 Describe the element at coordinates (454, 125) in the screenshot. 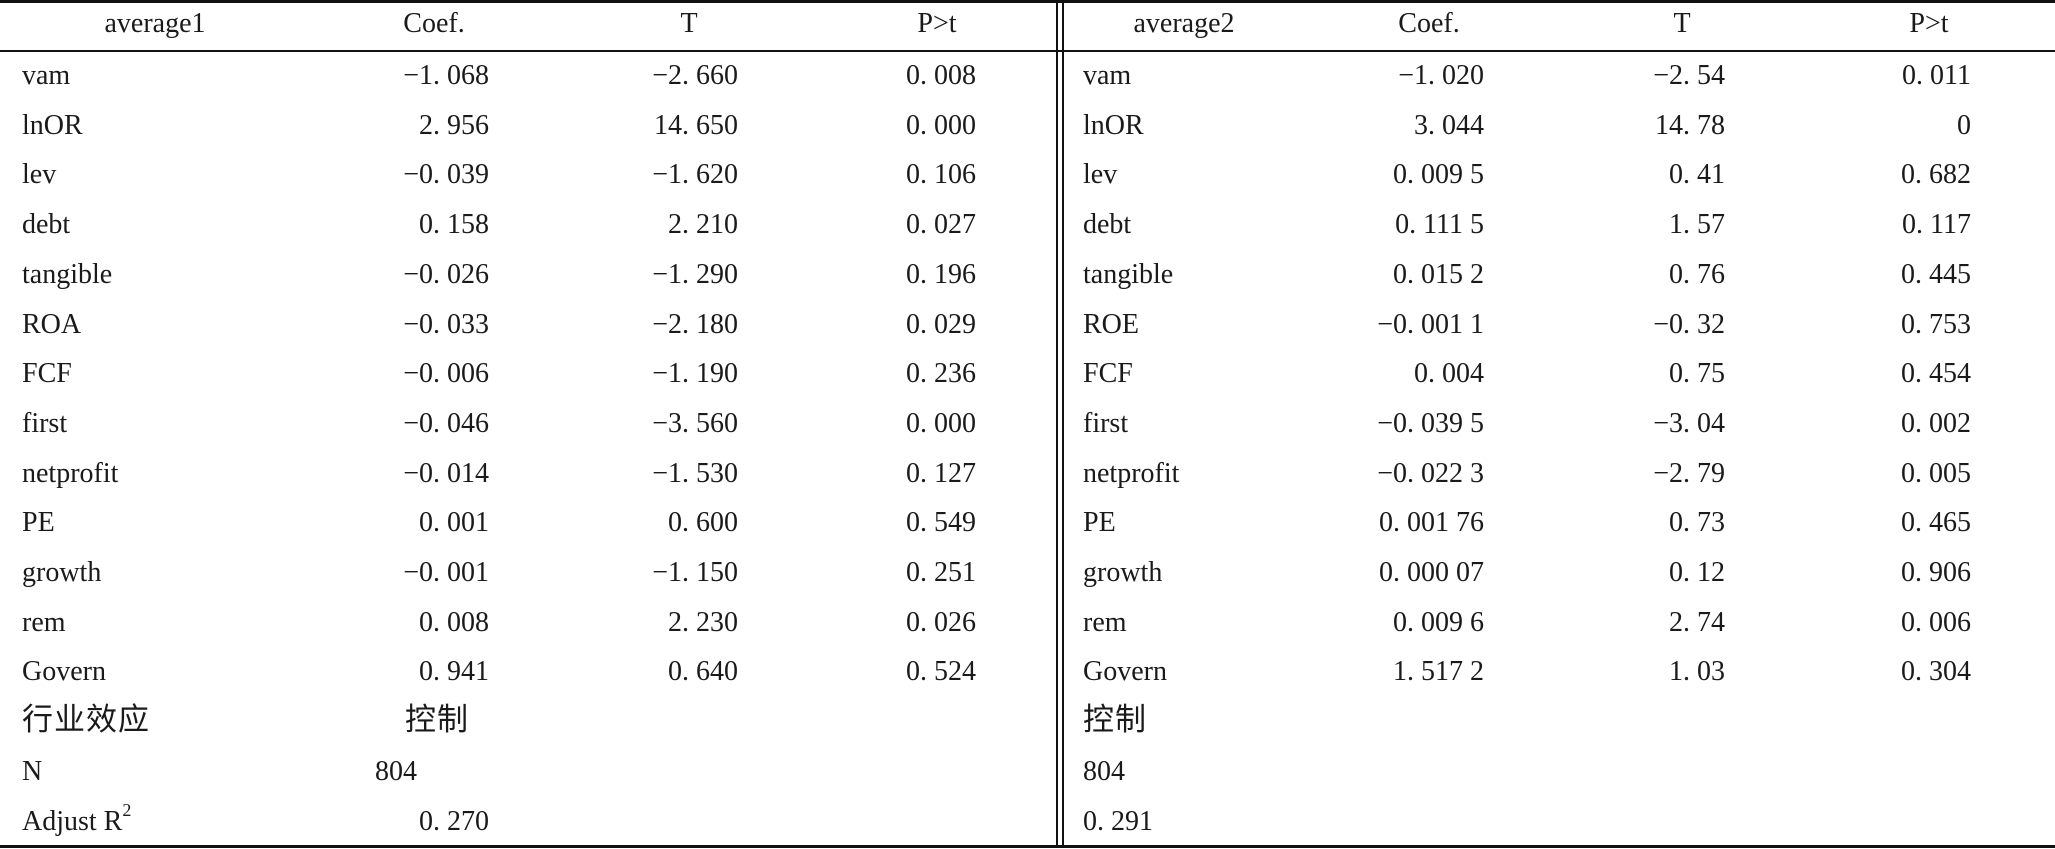

I see `row-left-coef: 2. 956` at that location.